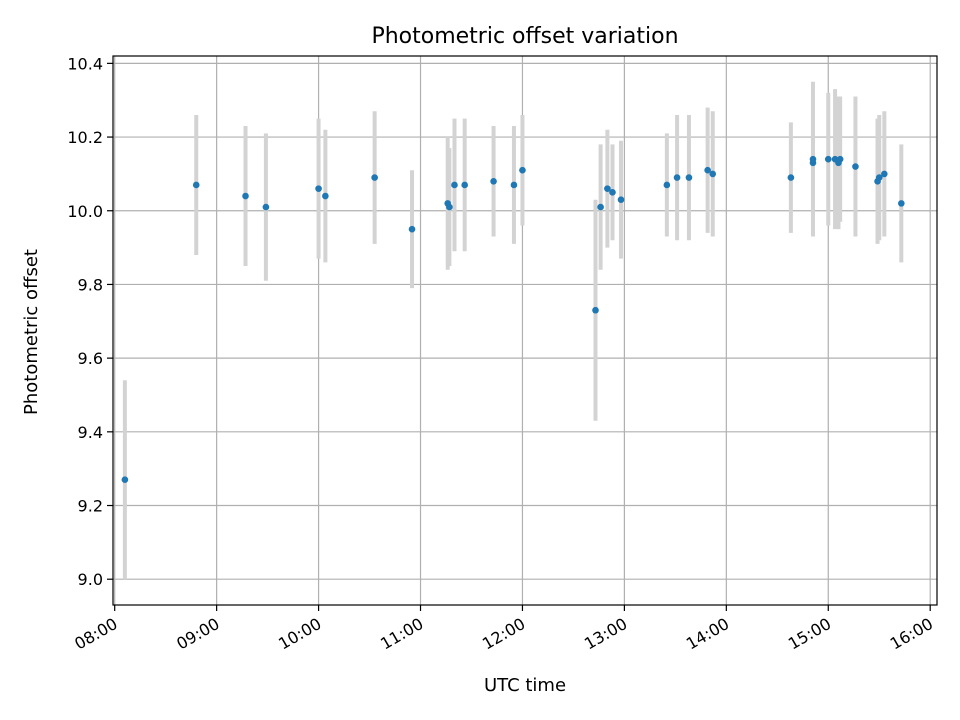  I want to click on y-tick-label: 9.4, so click(90, 432).